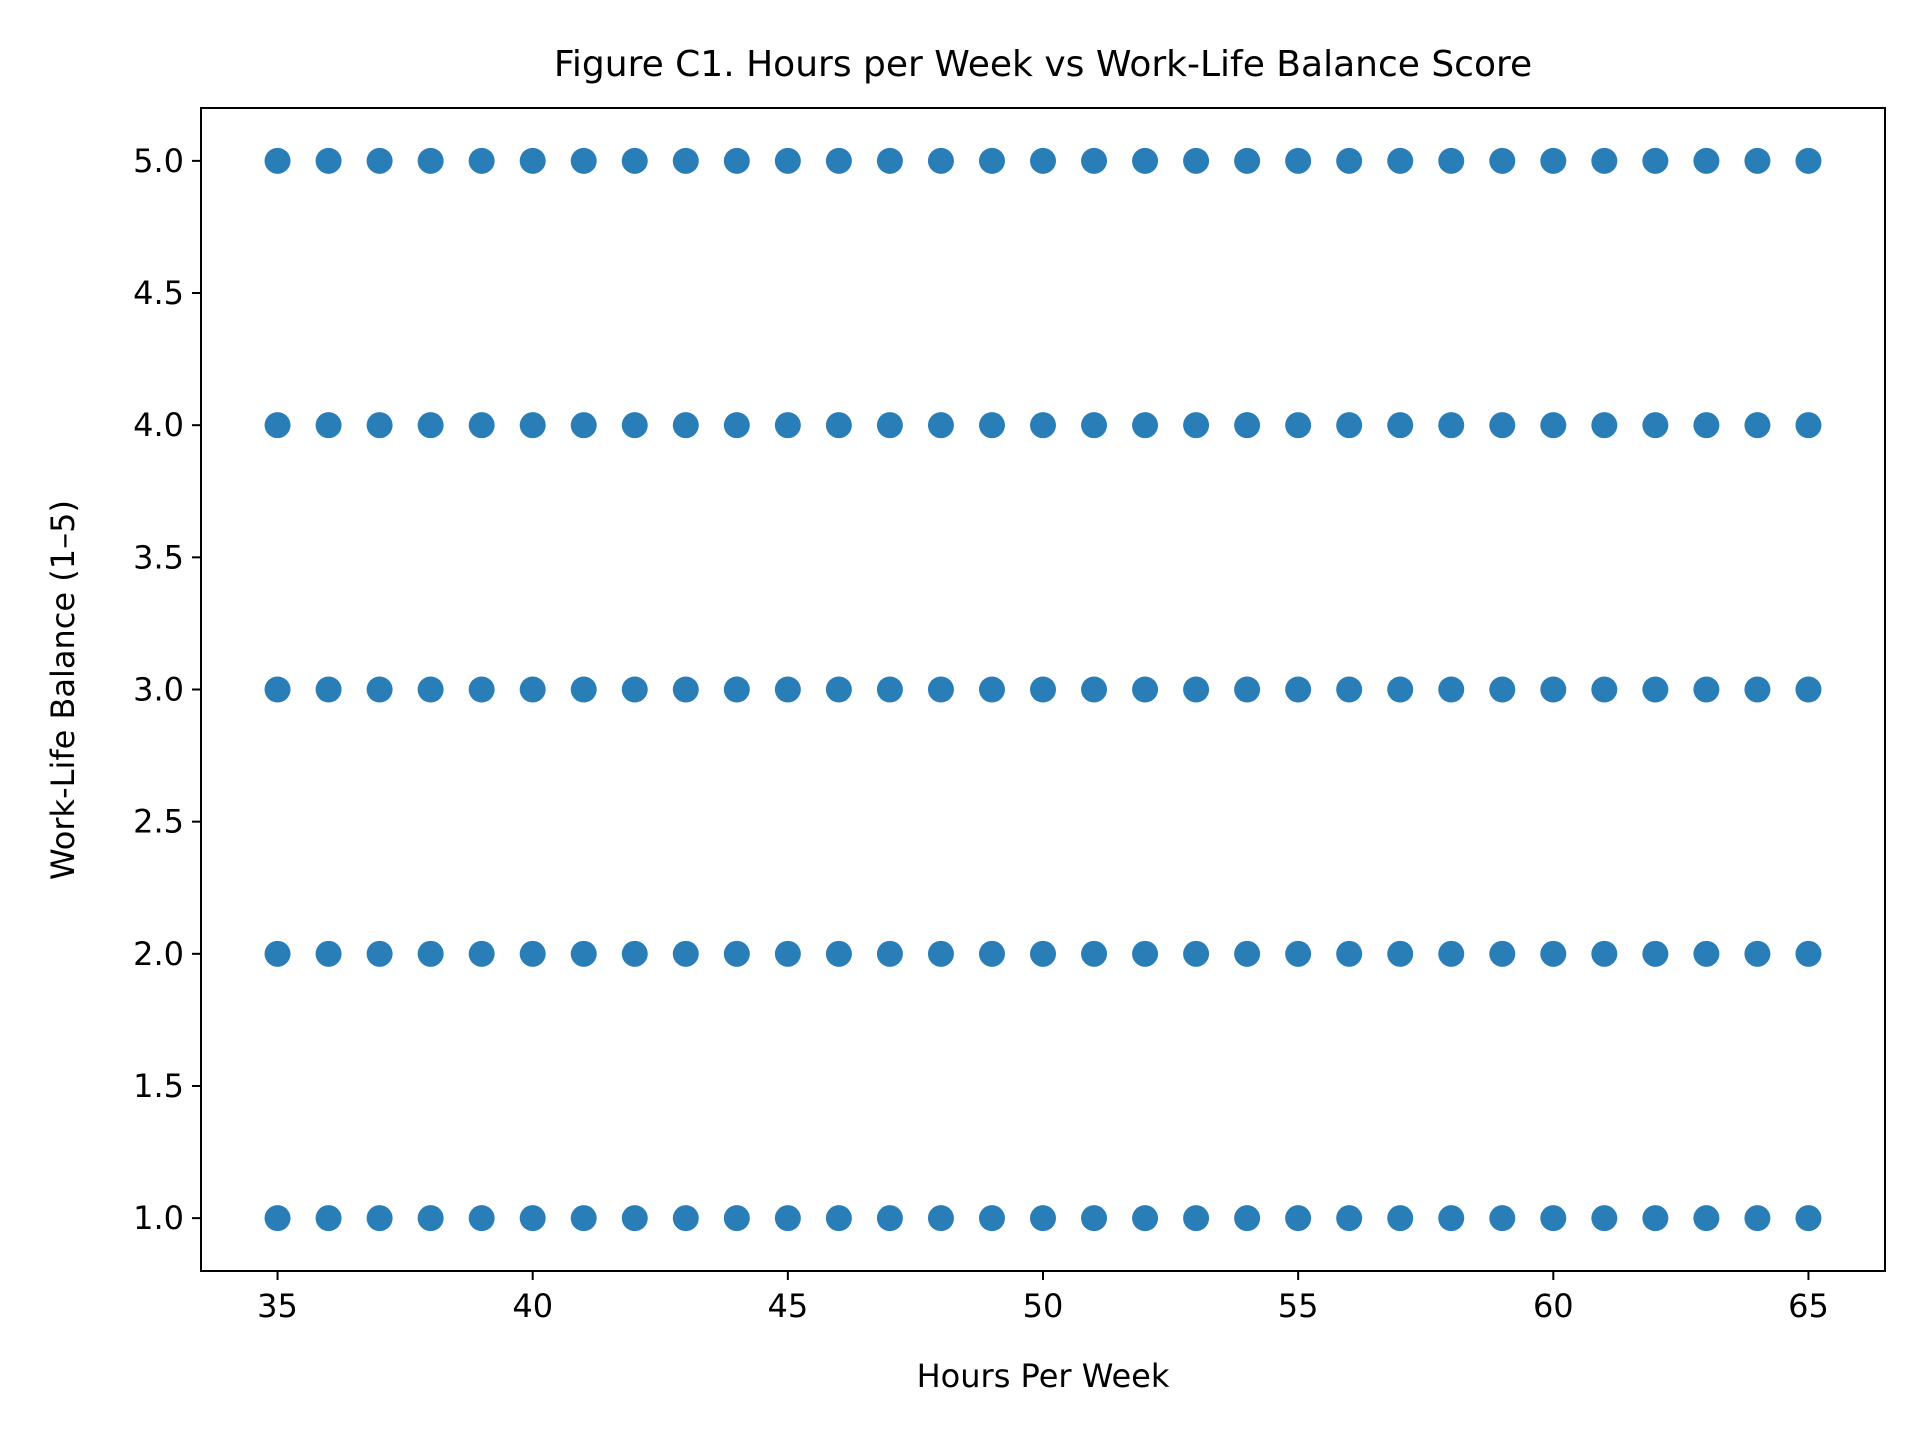 Image resolution: width=1920 pixels, height=1440 pixels. What do you see at coordinates (158, 690) in the screenshot?
I see `y-tick-label: 3.0` at bounding box center [158, 690].